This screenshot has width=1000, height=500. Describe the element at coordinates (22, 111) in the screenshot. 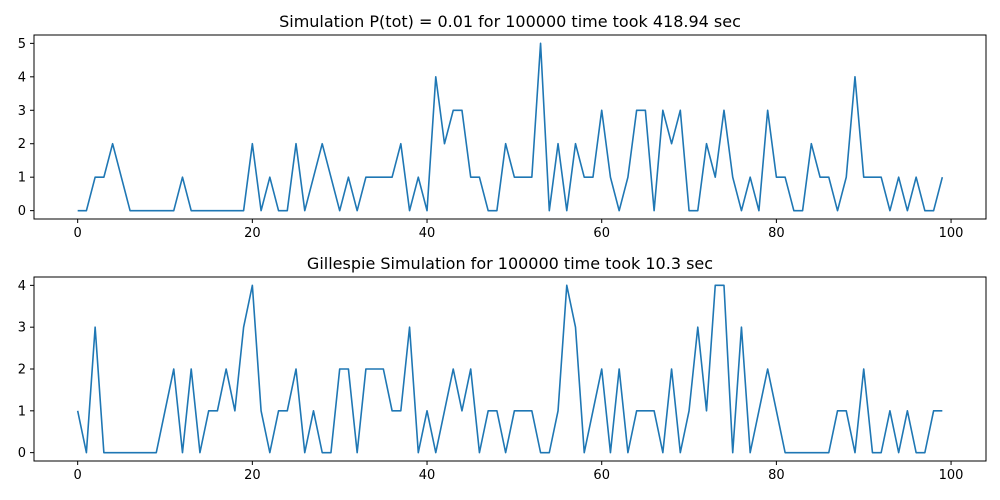

I see `top-y-tick-label: 3` at that location.